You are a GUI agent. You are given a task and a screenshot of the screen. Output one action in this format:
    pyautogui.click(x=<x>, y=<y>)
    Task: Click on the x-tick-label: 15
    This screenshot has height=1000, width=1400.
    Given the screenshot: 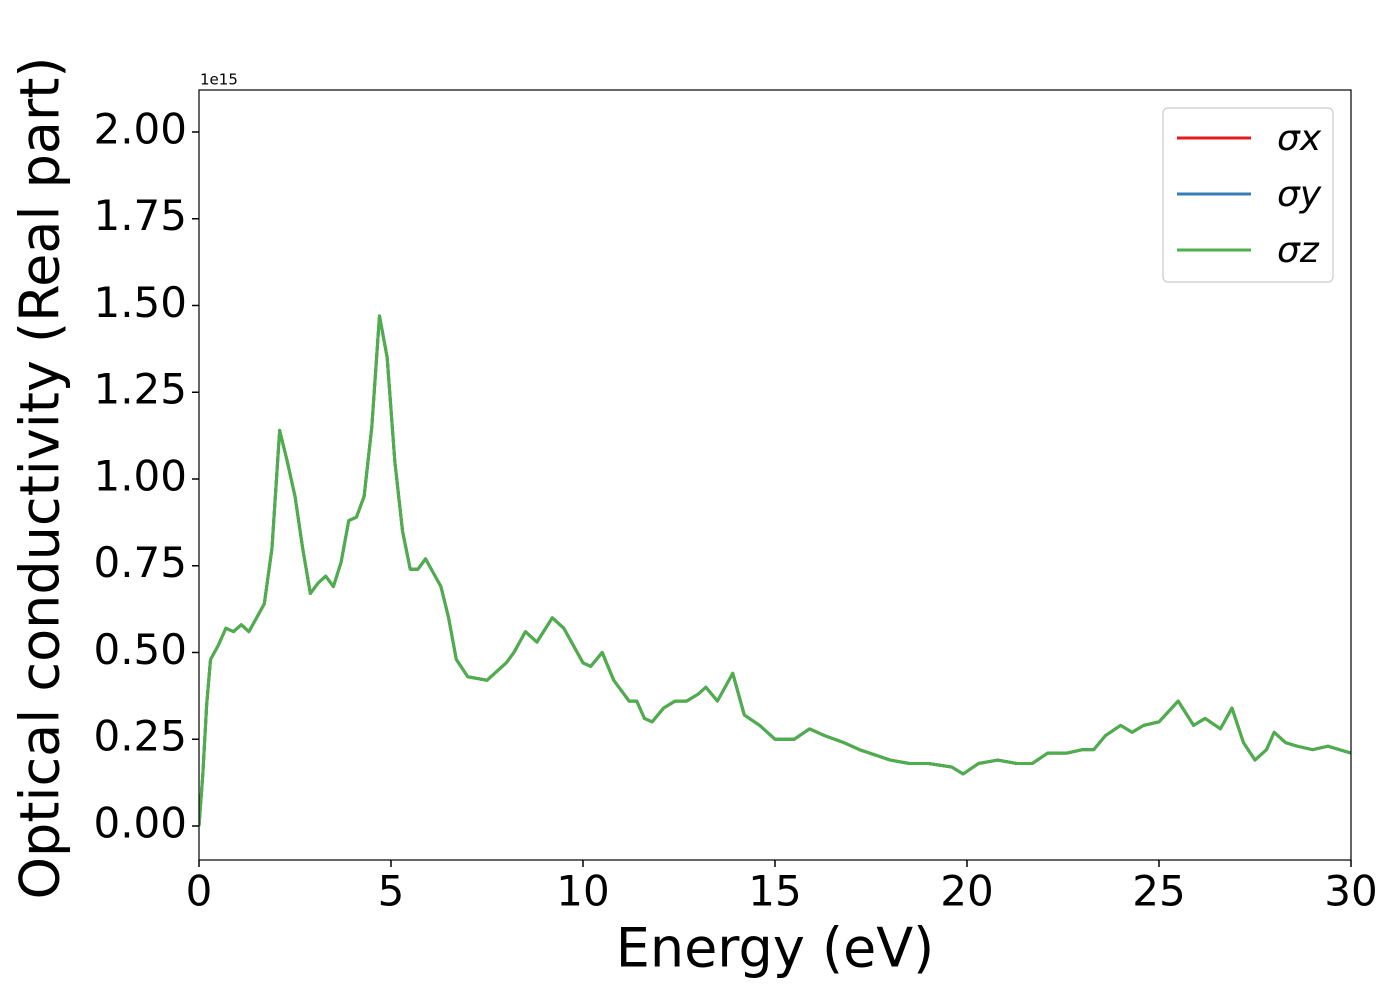 What is the action you would take?
    pyautogui.click(x=774, y=891)
    